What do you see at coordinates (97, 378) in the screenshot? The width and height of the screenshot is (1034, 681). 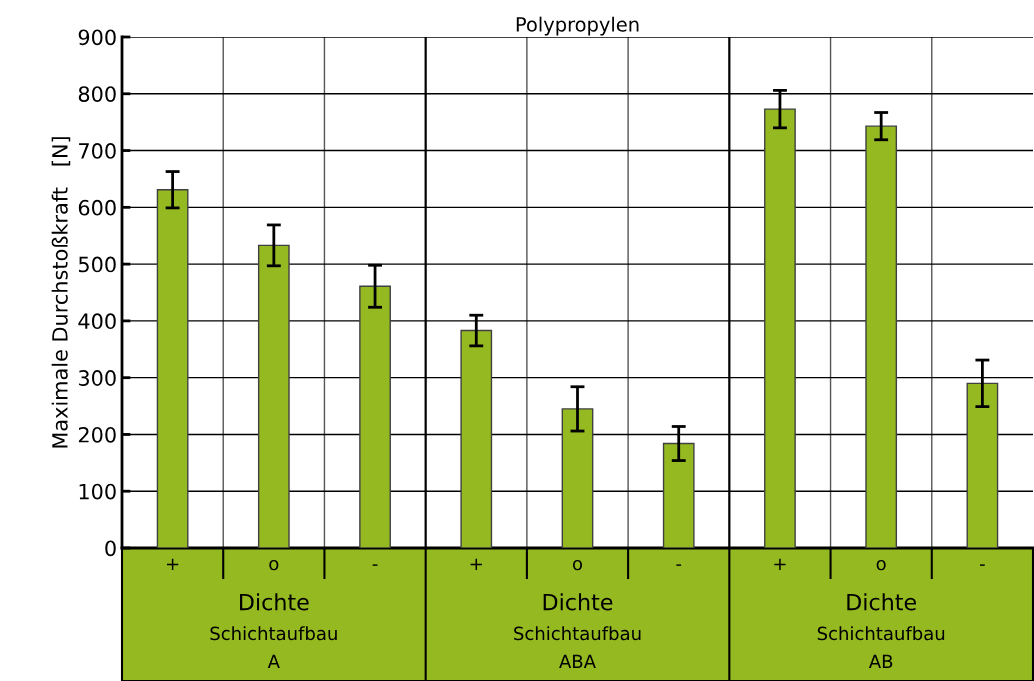 I see `y-tick-label: 300` at bounding box center [97, 378].